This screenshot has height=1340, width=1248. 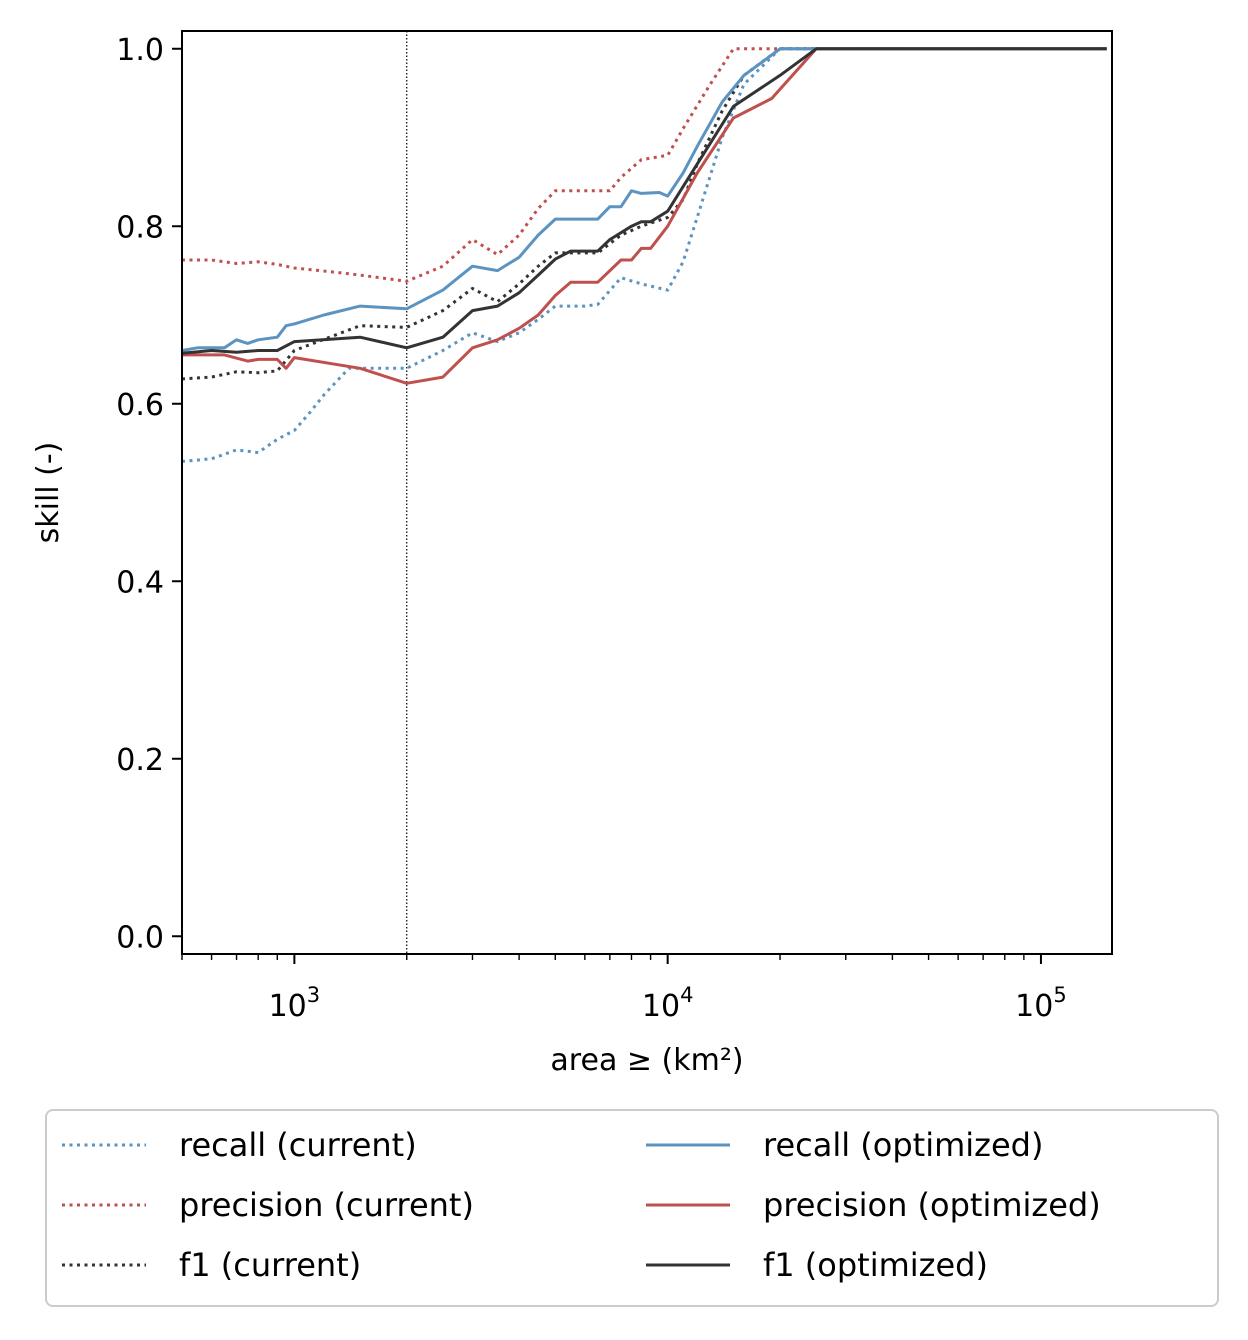 I want to click on legend-label-5: precision (optimized), so click(x=932, y=1205).